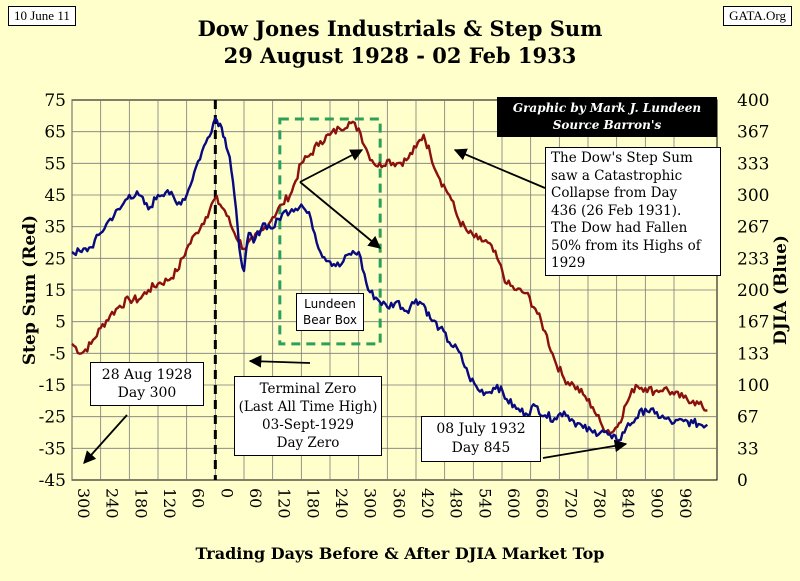  I want to click on y-tick-label-right: 333, so click(753, 164).